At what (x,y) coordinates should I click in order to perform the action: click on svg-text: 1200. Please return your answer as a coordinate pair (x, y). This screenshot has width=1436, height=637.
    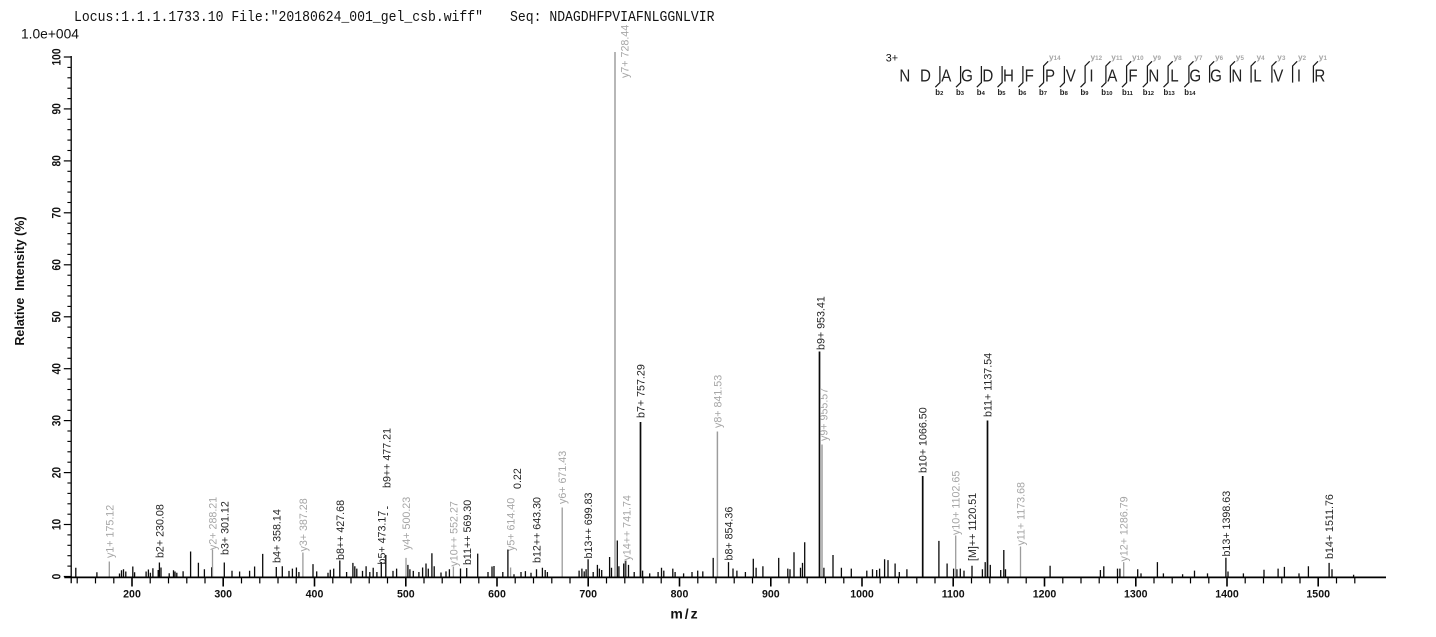
    Looking at the image, I should click on (1045, 594).